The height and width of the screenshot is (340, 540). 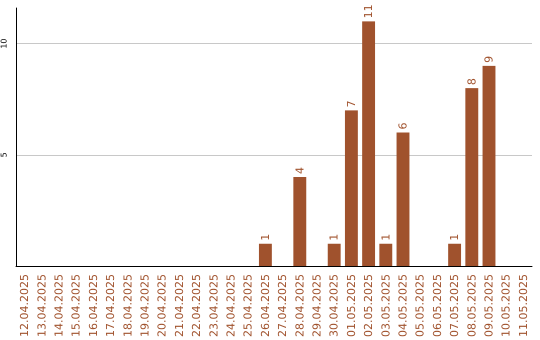 What do you see at coordinates (197, 306) in the screenshot?
I see `x-tick-label: 22.04.2025` at bounding box center [197, 306].